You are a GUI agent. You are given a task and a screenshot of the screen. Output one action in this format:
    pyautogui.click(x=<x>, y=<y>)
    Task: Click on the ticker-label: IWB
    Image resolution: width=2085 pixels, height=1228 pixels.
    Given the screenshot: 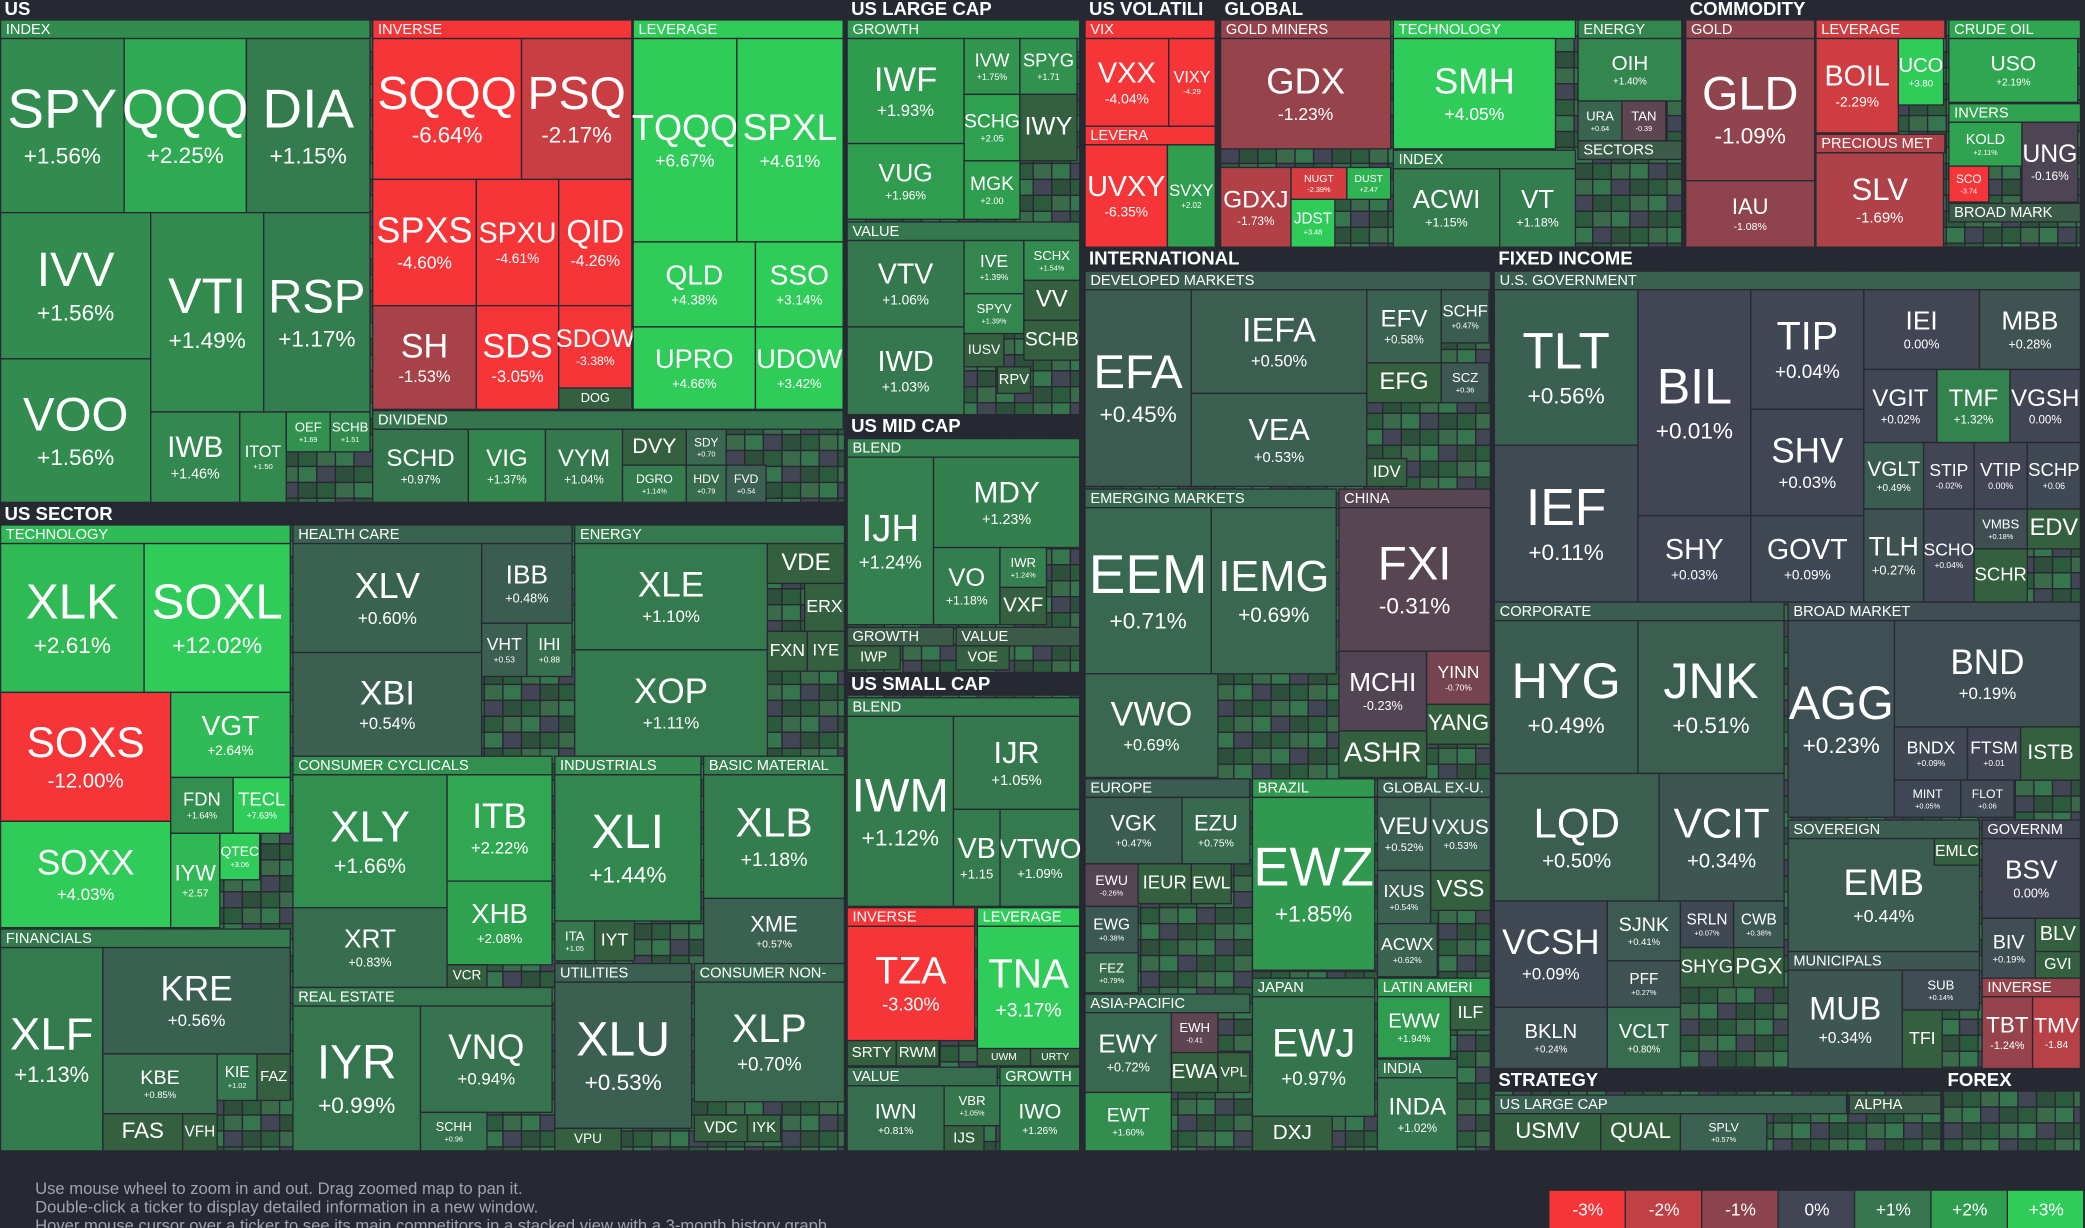 What is the action you would take?
    pyautogui.click(x=195, y=447)
    